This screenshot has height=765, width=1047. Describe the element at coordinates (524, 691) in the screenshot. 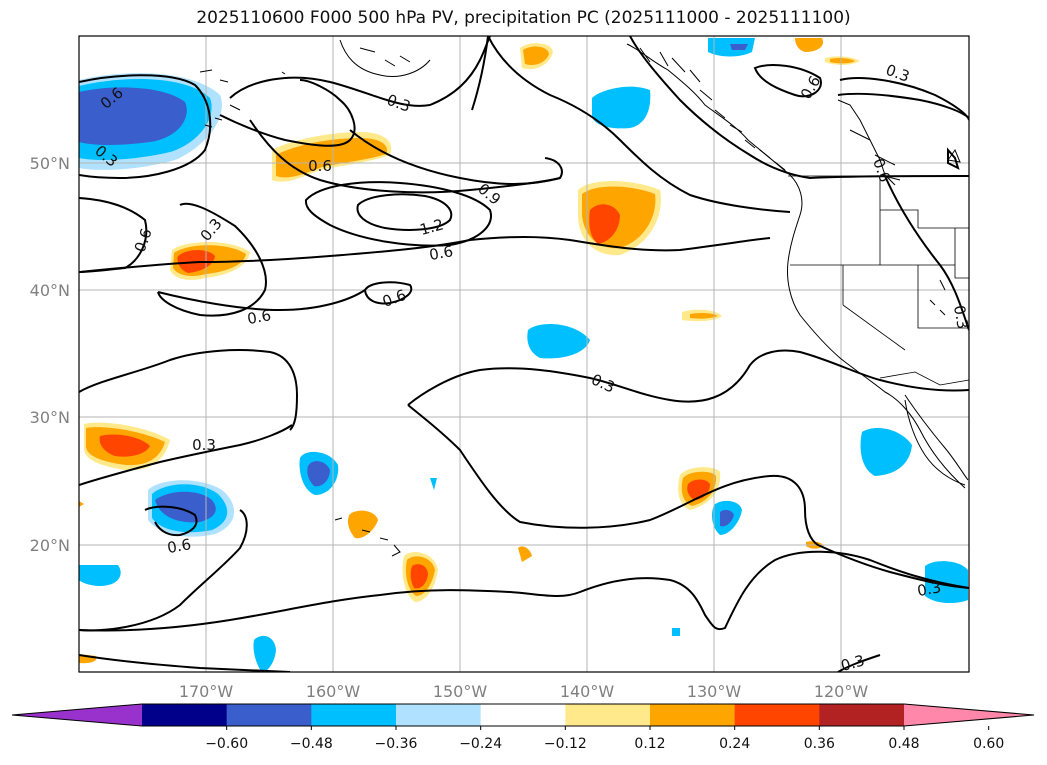

I see `lon-tick-labels: 170°W 160°W 150°W 140°W 130°W 120°W` at that location.